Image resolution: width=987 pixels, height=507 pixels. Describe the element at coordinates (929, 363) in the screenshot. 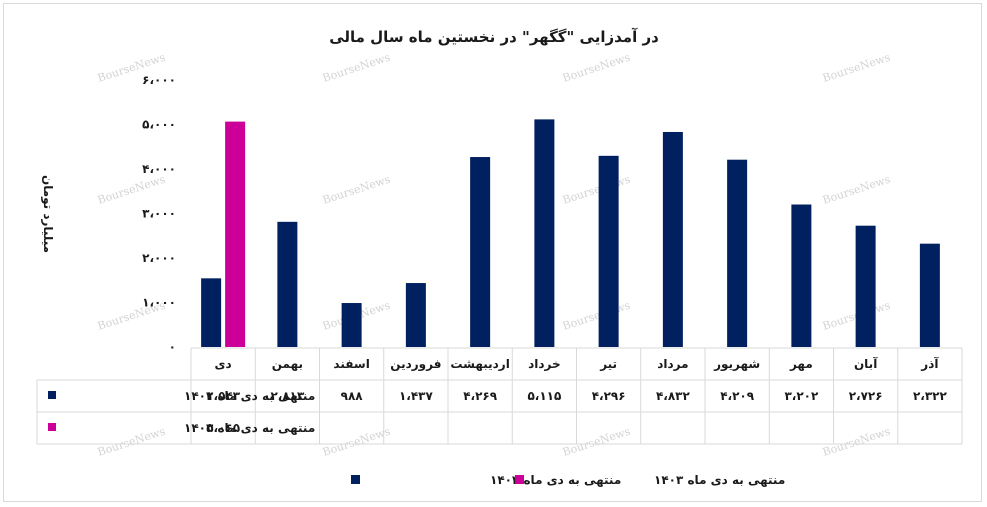

I see `category-label: آذر` at that location.